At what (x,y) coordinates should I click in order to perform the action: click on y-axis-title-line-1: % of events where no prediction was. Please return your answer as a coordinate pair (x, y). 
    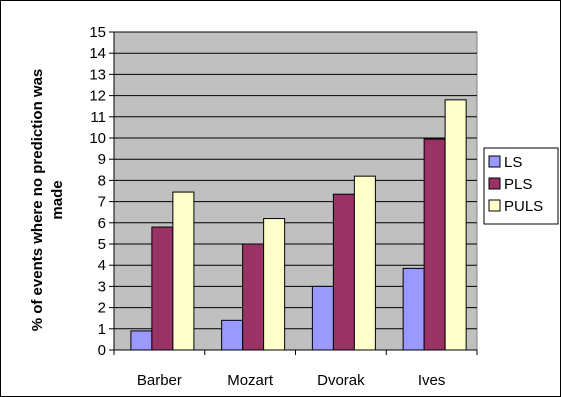
    Looking at the image, I should click on (37, 200).